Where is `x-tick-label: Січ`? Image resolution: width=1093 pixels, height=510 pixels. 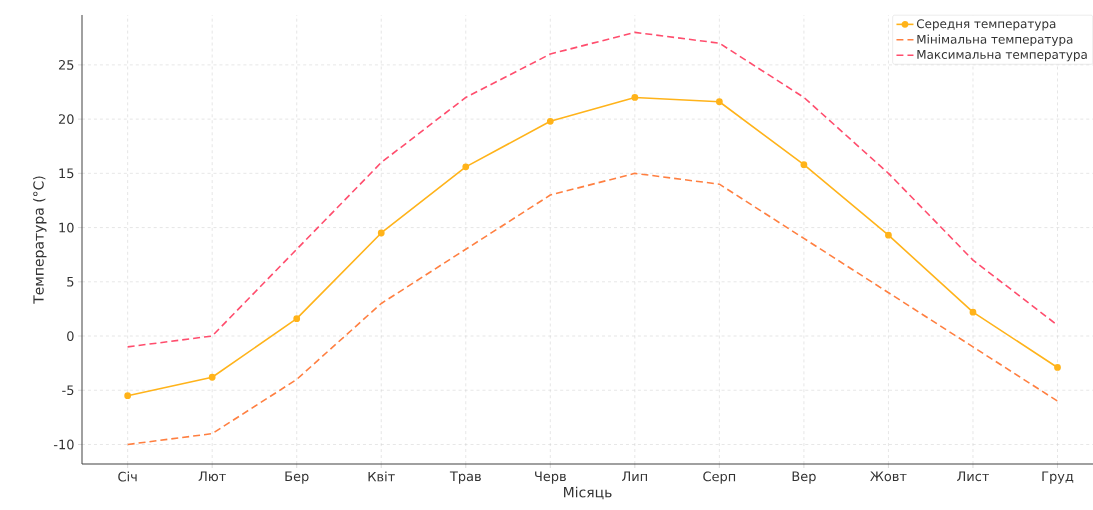
x-tick-label: Січ is located at coordinates (127, 476).